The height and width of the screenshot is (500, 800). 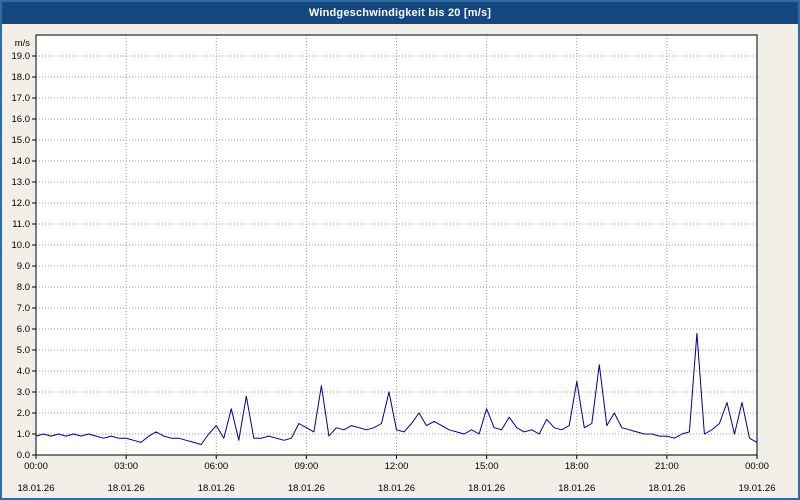 I want to click on y-tick-label: 8.0, so click(x=23, y=287).